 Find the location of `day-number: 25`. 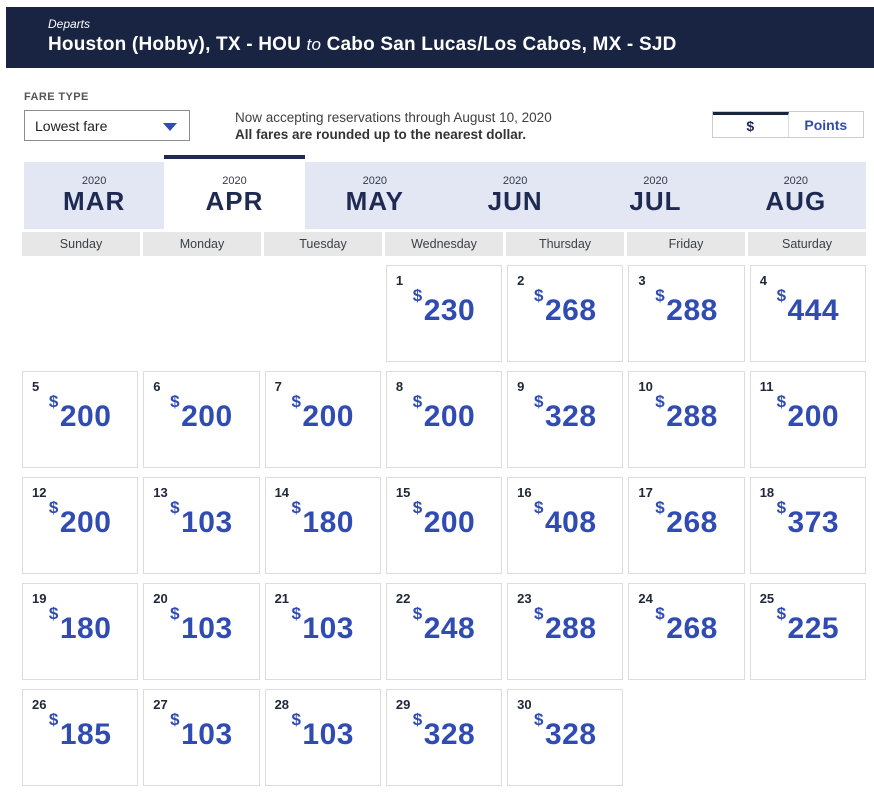

day-number: 25 is located at coordinates (767, 598).